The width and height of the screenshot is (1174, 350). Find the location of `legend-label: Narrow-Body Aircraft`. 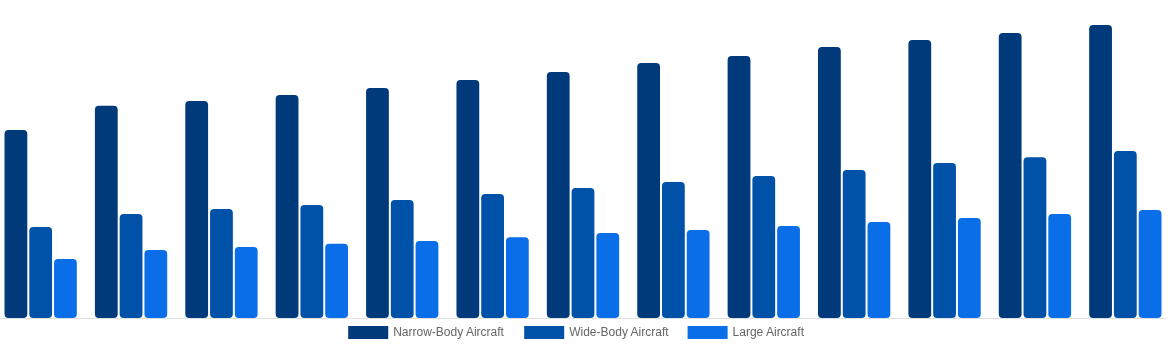

legend-label: Narrow-Body Aircraft is located at coordinates (449, 332).